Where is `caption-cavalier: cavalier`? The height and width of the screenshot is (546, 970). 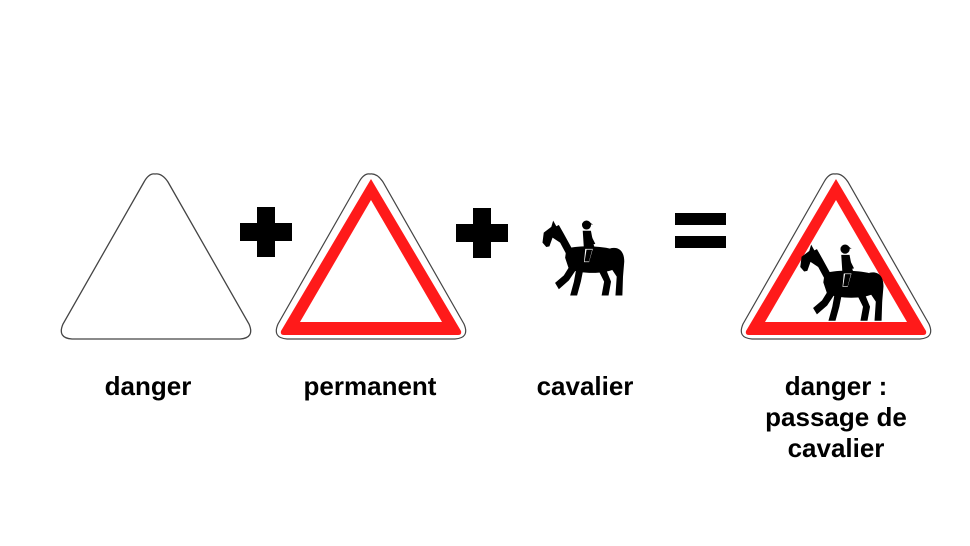 caption-cavalier: cavalier is located at coordinates (585, 386).